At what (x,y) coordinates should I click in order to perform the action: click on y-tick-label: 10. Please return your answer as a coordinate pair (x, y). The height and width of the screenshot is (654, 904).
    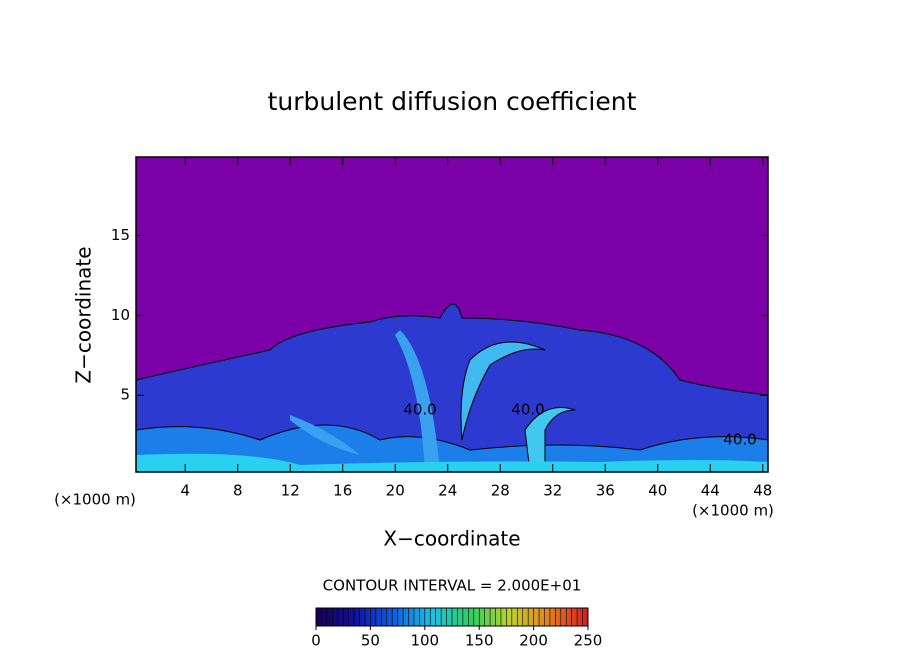
    Looking at the image, I should click on (120, 315).